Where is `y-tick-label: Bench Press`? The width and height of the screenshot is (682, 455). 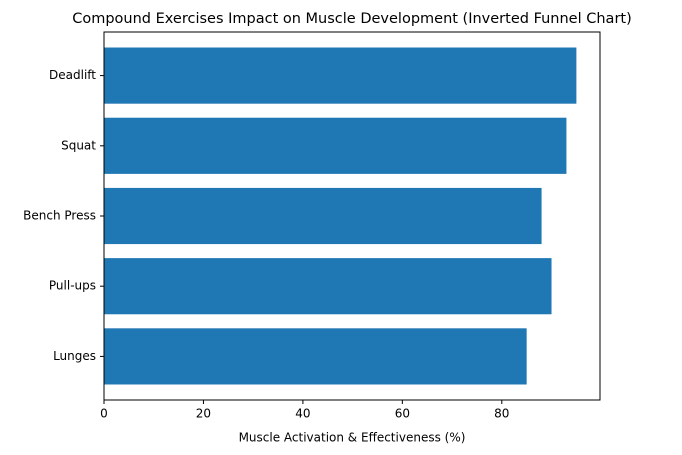 y-tick-label: Bench Press is located at coordinates (59, 216).